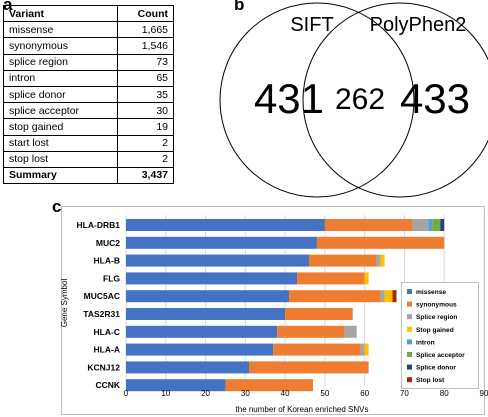 Image resolution: width=488 pixels, height=417 pixels. I want to click on y-axis-title: Gene Symbol, so click(64, 303).